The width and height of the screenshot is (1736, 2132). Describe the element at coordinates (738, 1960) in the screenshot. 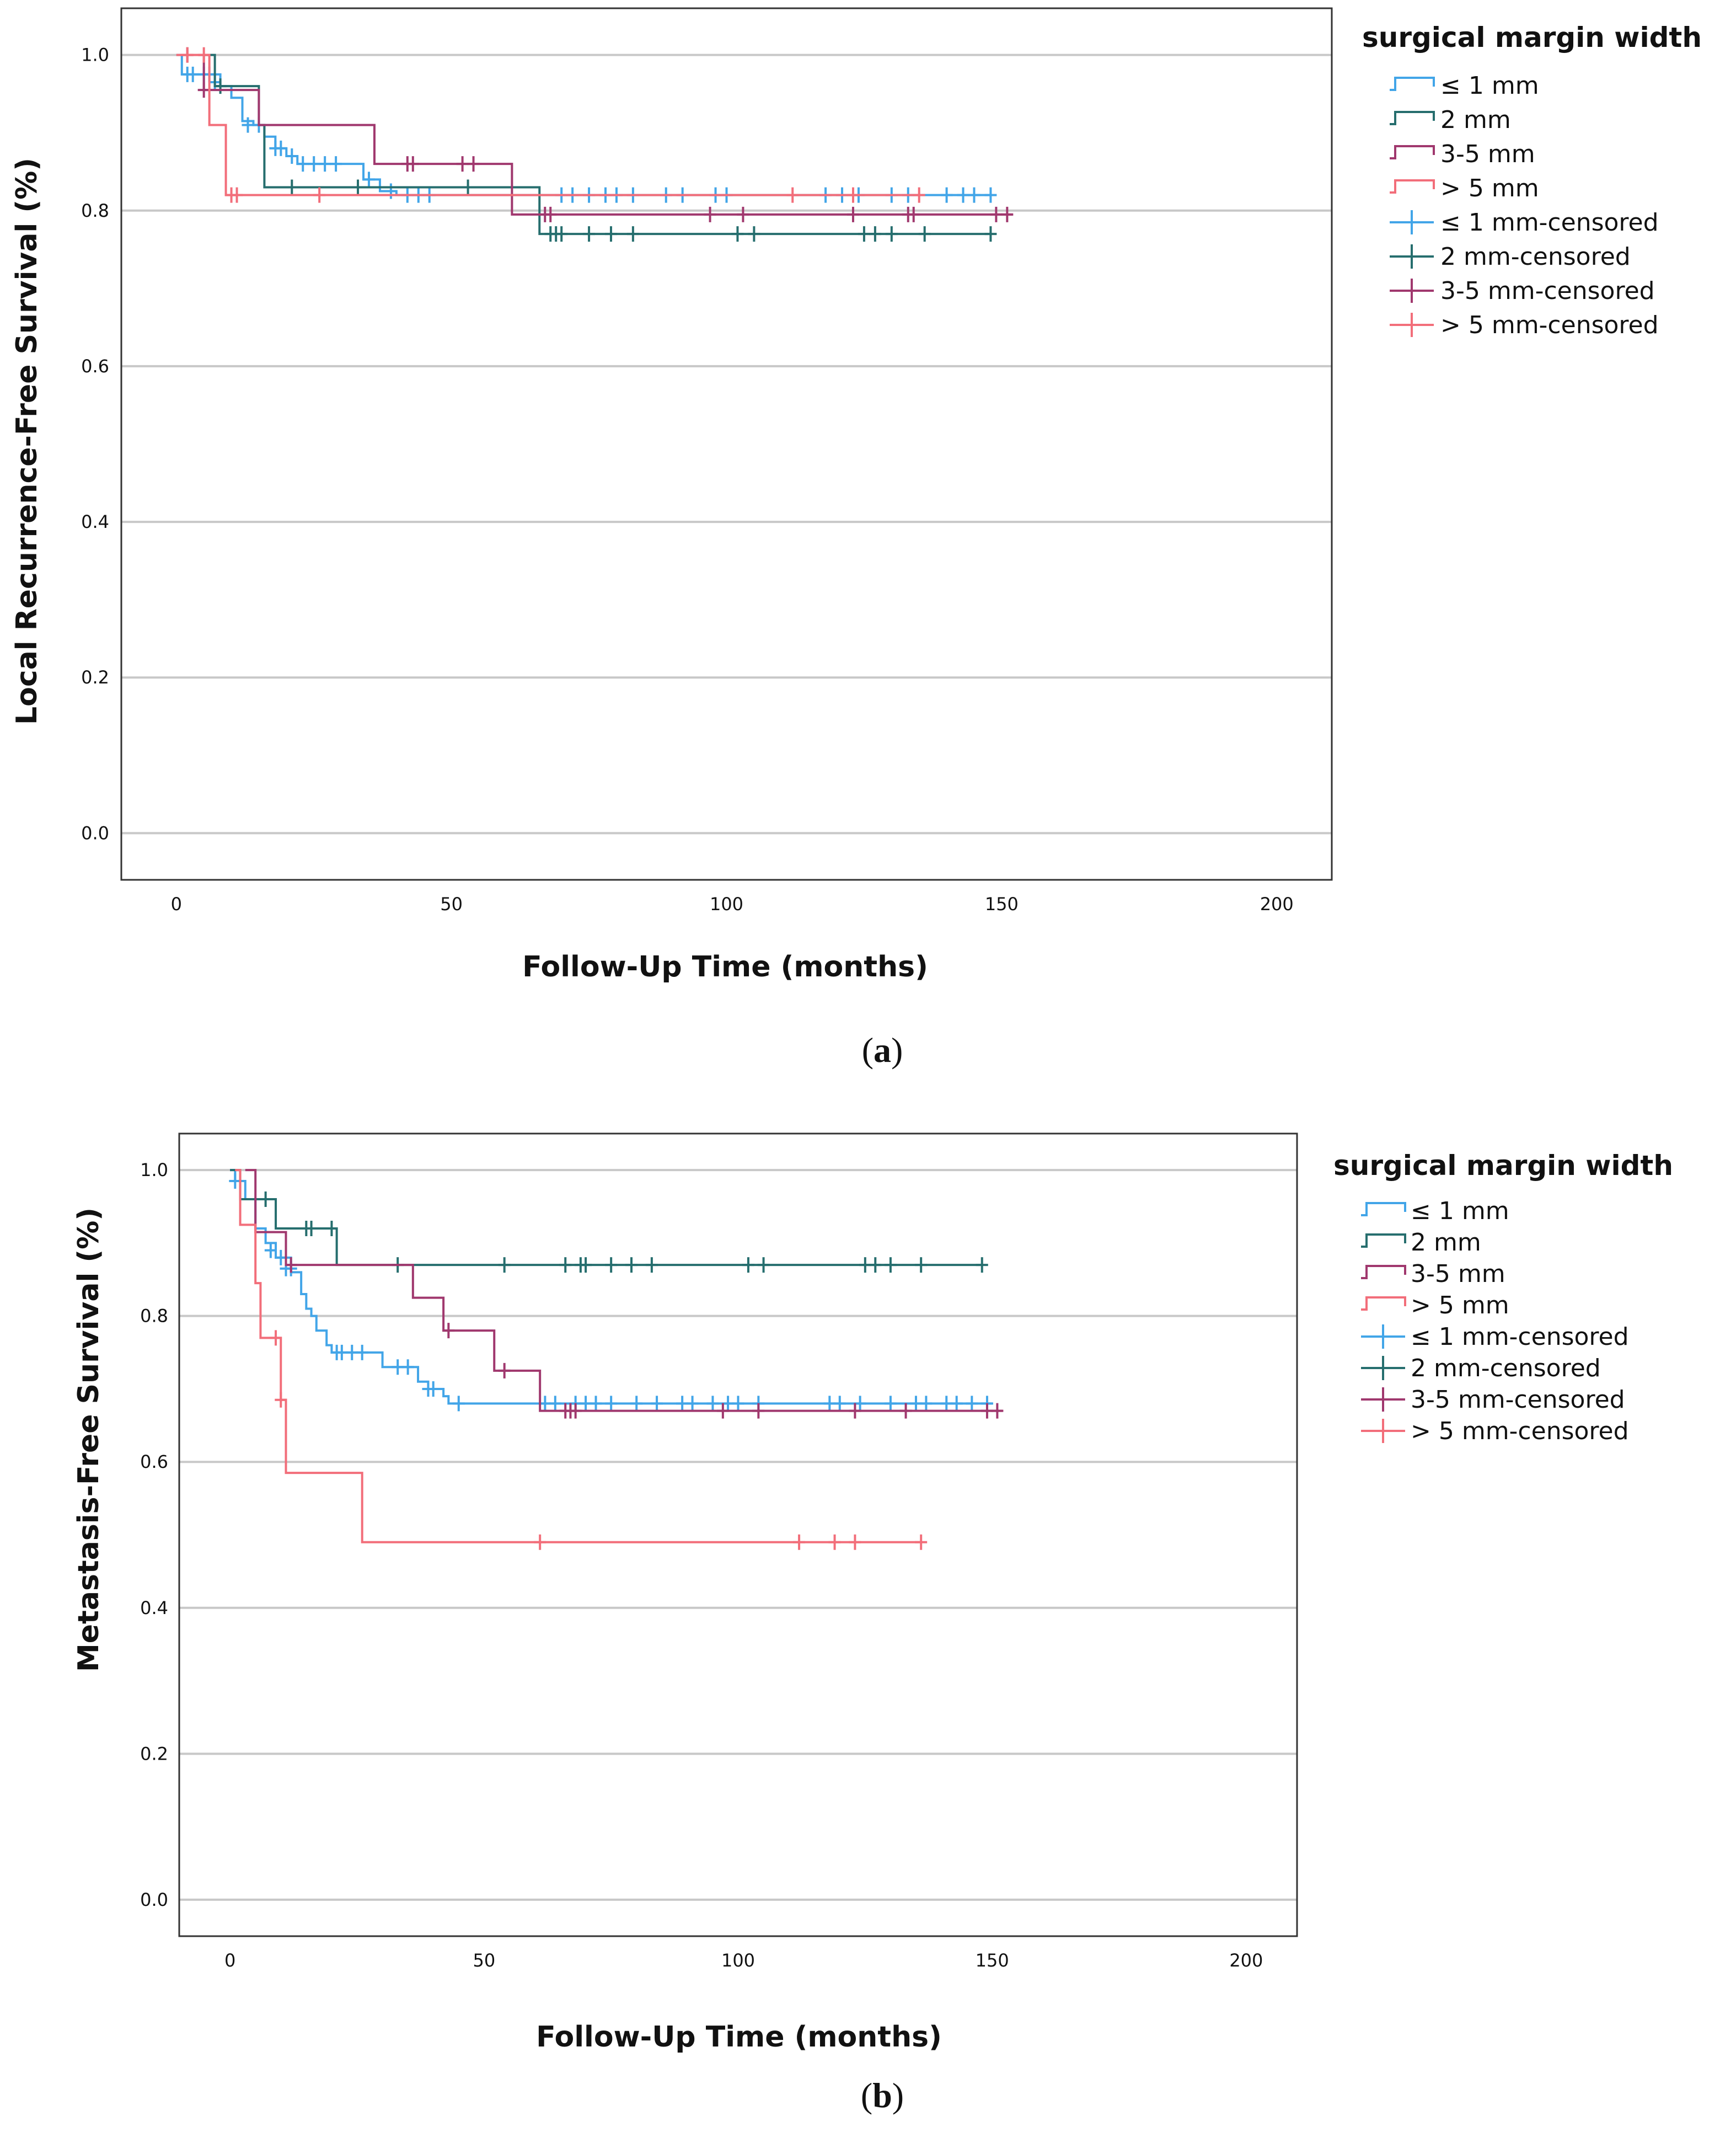

I see `x-tick-label: 100` at that location.